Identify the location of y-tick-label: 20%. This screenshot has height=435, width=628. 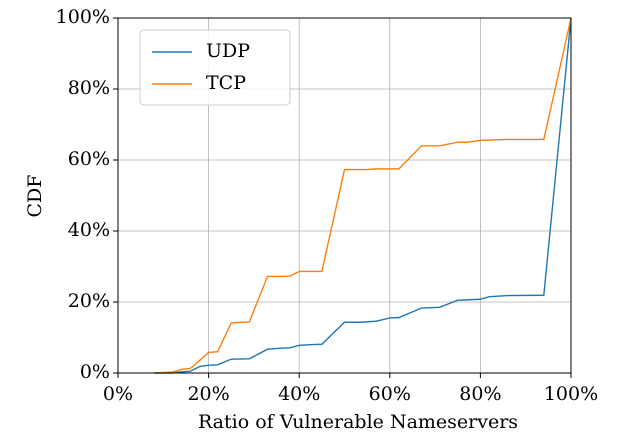
(89, 301).